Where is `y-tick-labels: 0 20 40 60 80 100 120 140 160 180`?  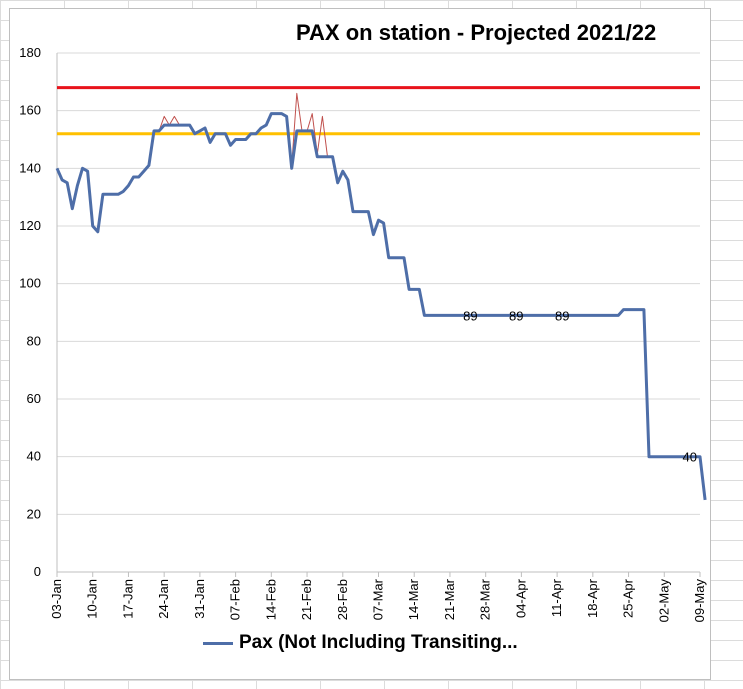
y-tick-labels: 0 20 40 60 80 100 120 140 160 180 is located at coordinates (30, 312).